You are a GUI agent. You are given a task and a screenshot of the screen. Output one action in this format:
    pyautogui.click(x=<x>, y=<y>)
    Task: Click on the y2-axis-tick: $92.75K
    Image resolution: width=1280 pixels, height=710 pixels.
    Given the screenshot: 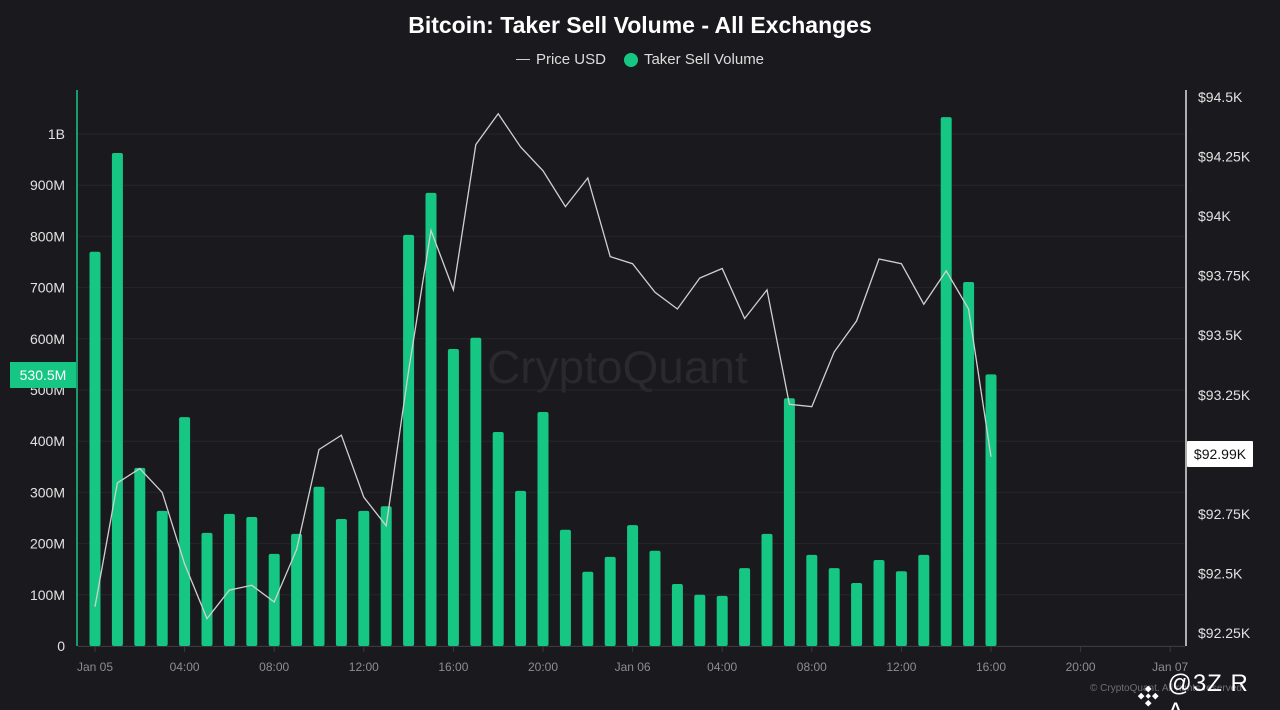 What is the action you would take?
    pyautogui.click(x=1224, y=514)
    